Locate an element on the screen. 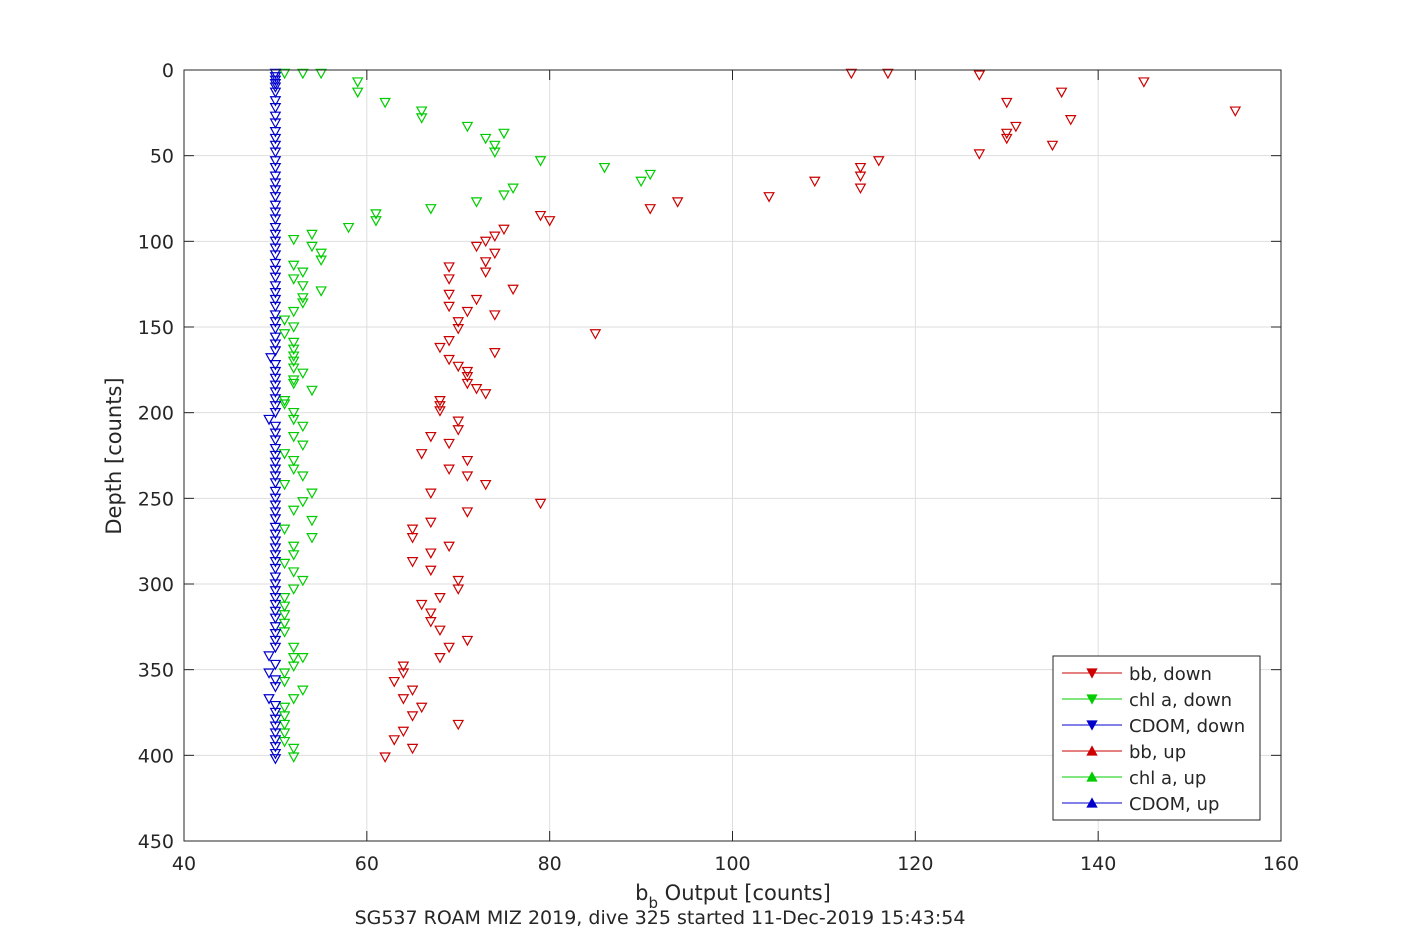 This screenshot has height=949, width=1417. y-tick-label: 350 is located at coordinates (156, 671).